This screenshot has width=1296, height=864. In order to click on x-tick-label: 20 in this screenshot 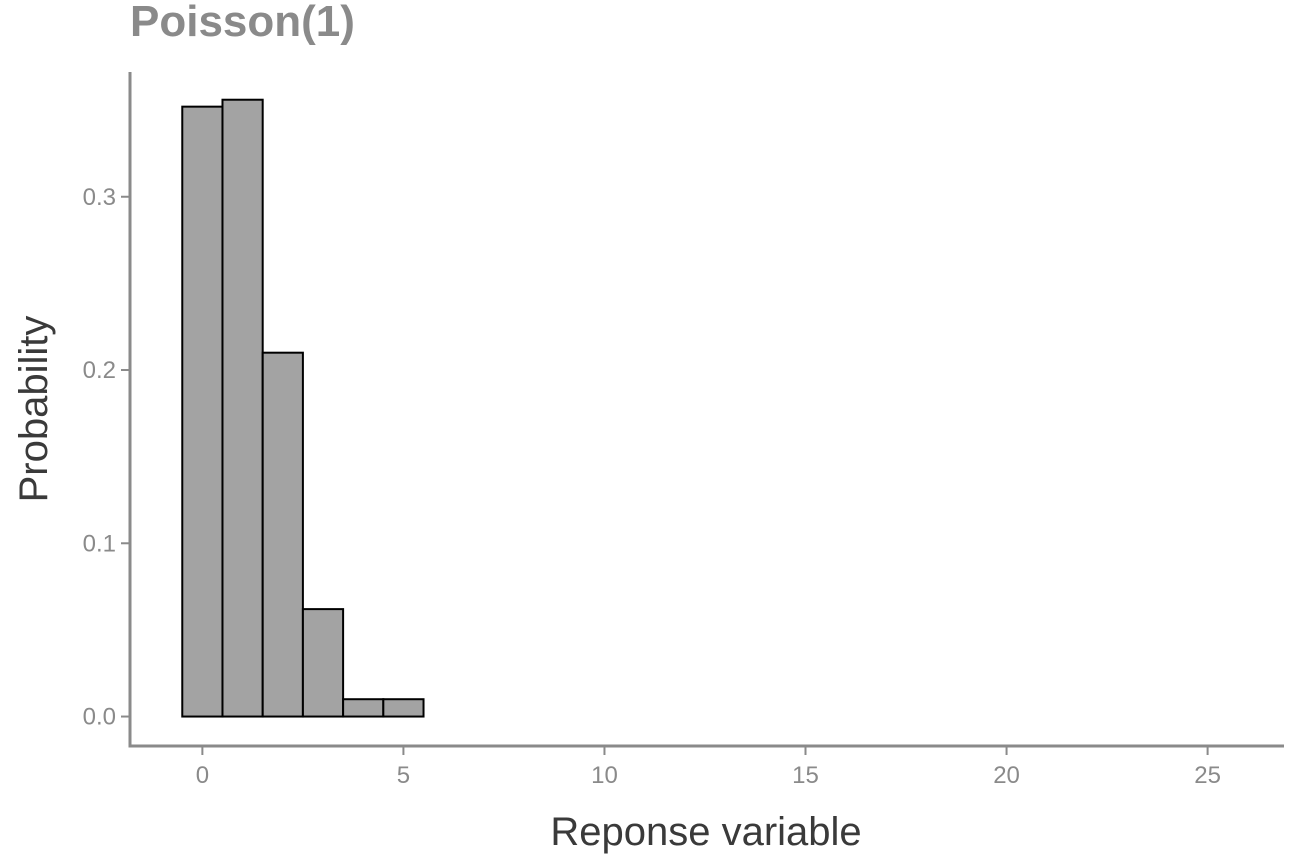, I will do `click(1006, 775)`.